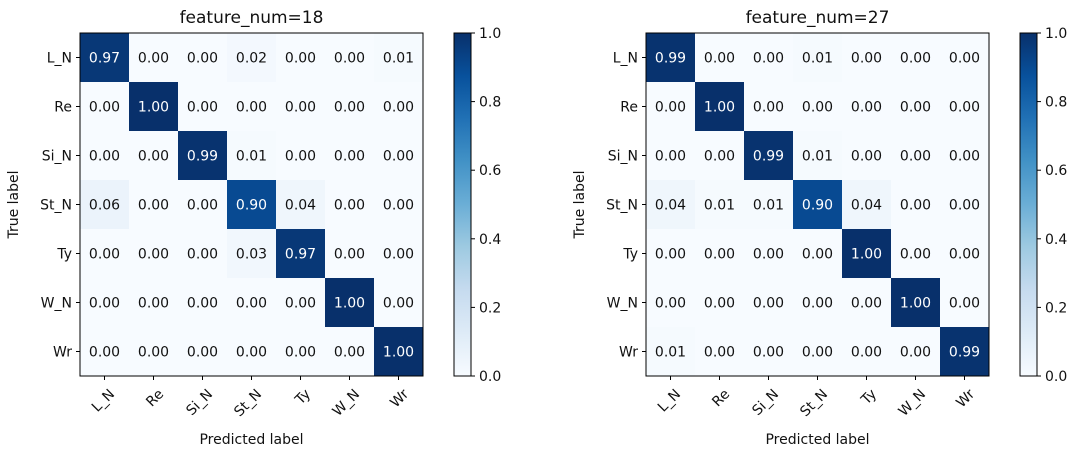  I want to click on cell-value-label: 0.03, so click(251, 255).